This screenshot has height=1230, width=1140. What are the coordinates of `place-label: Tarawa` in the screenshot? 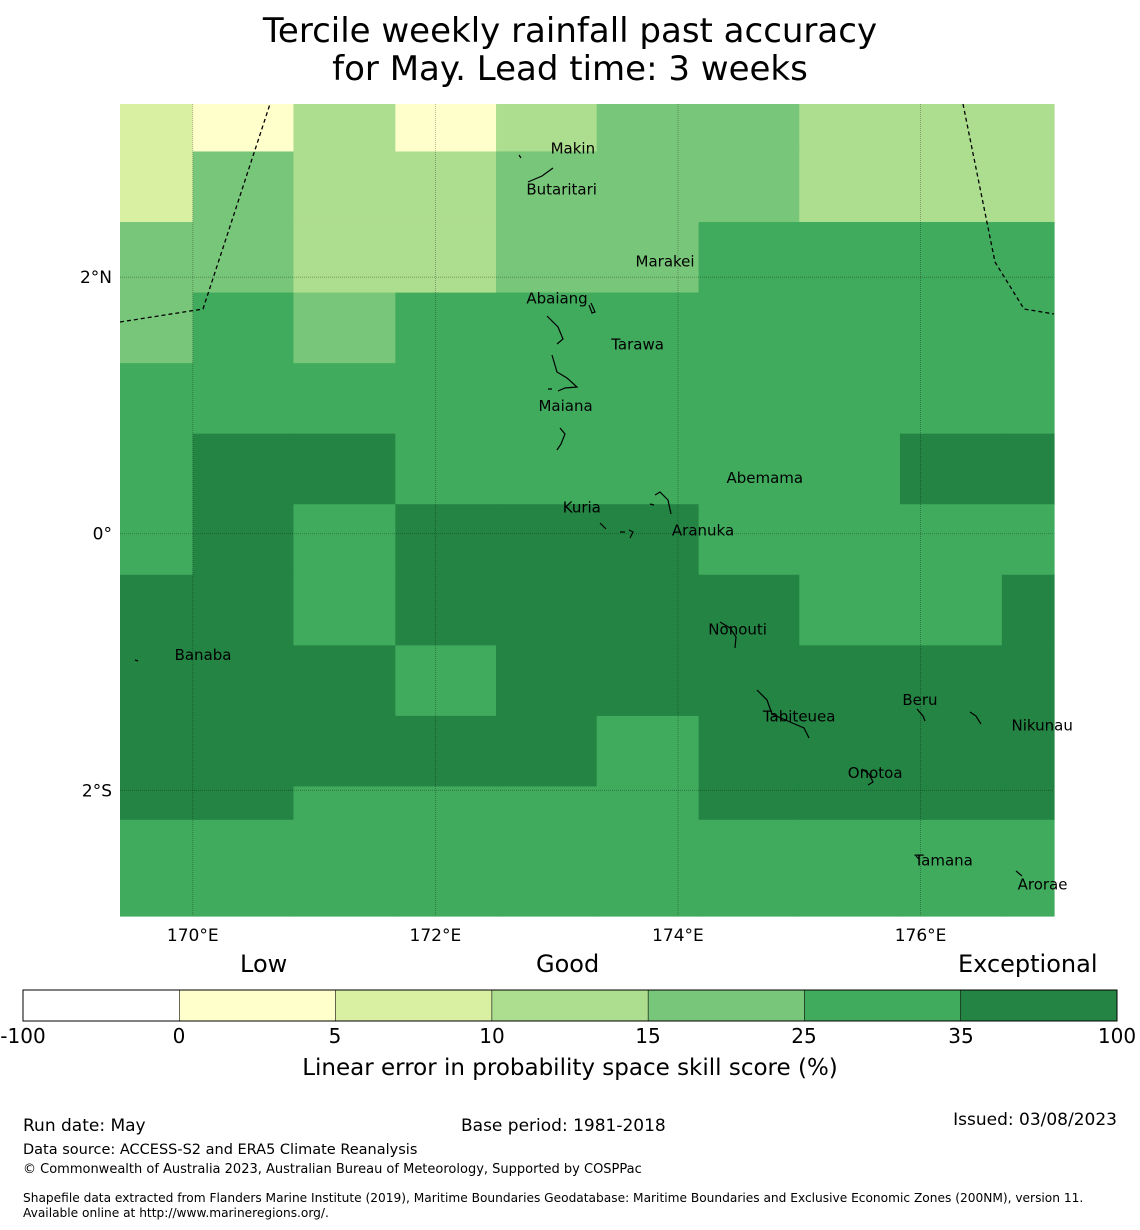 It's located at (637, 345).